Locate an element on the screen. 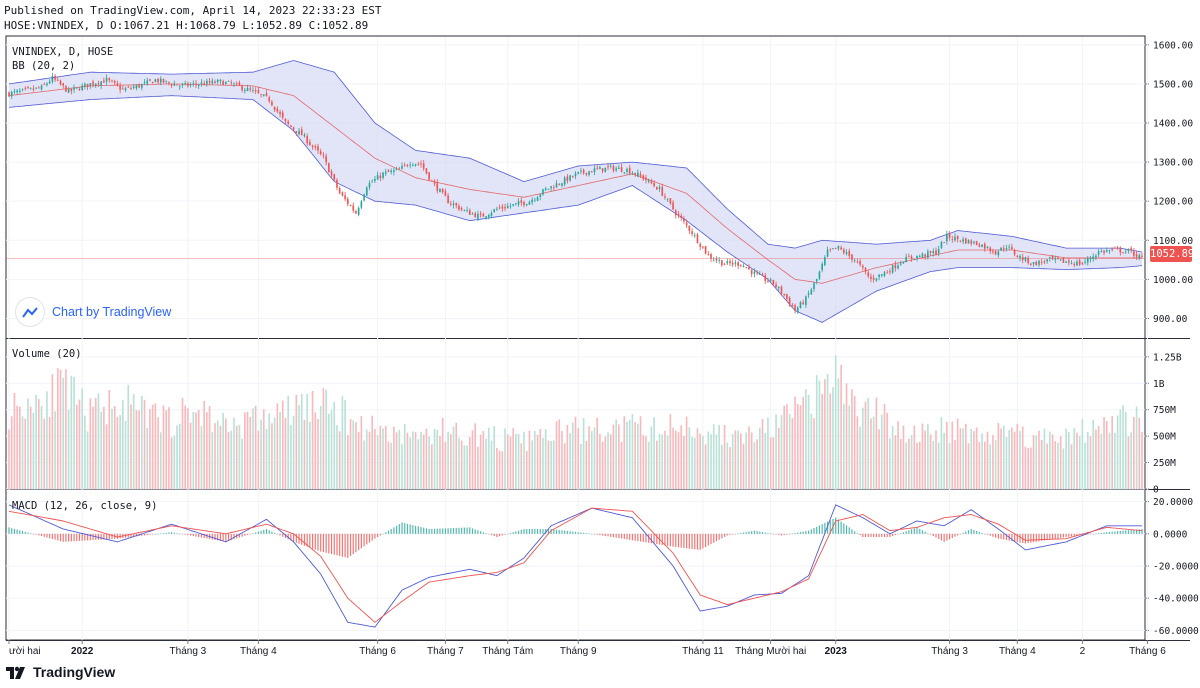 The image size is (1200, 688). chart-by-tradingview-badge: Chart by TradingView is located at coordinates (93, 312).